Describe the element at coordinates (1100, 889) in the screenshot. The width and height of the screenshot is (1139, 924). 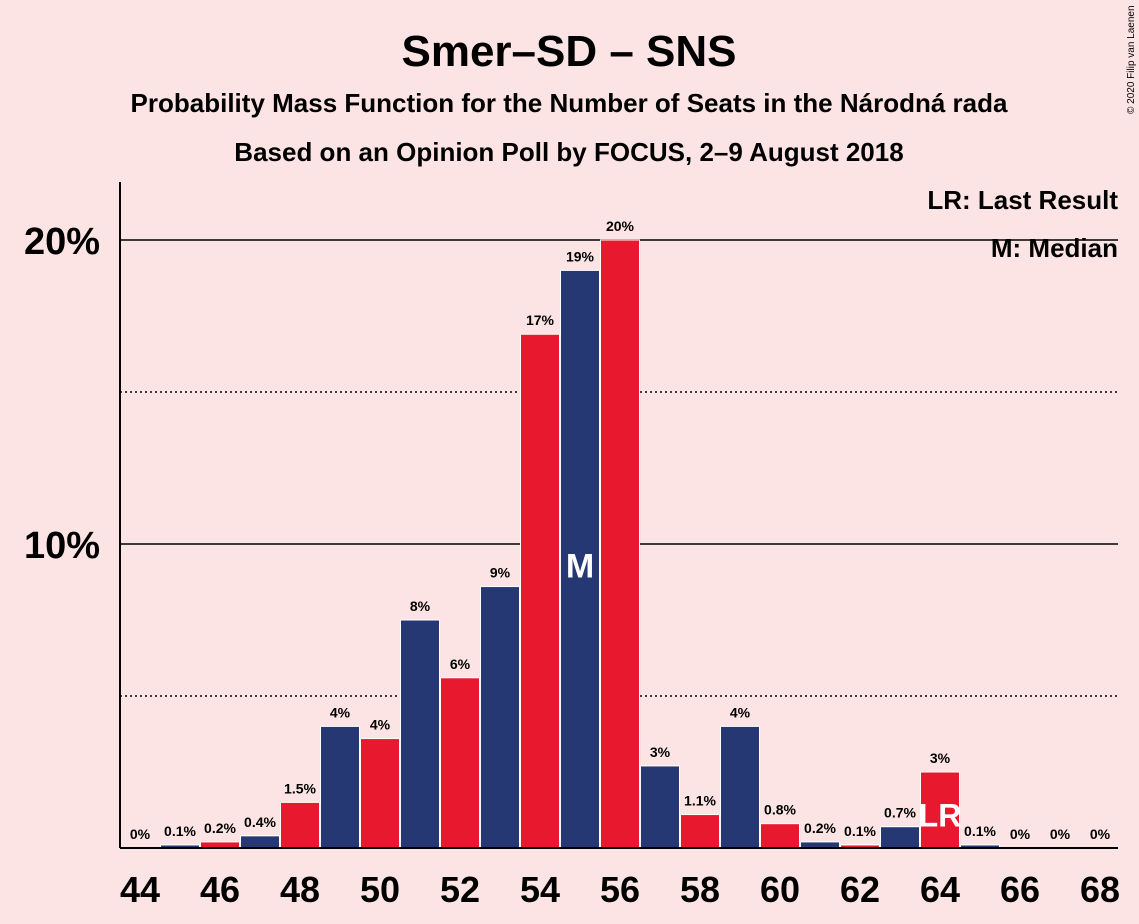
I see `x-tick-label: 68` at that location.